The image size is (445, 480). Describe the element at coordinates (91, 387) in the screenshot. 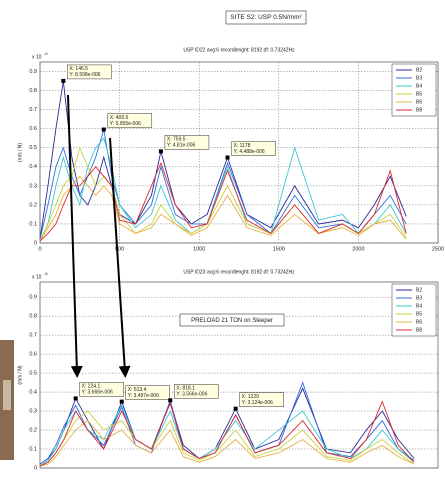

I see `datatip-text: X: 224.1` at that location.